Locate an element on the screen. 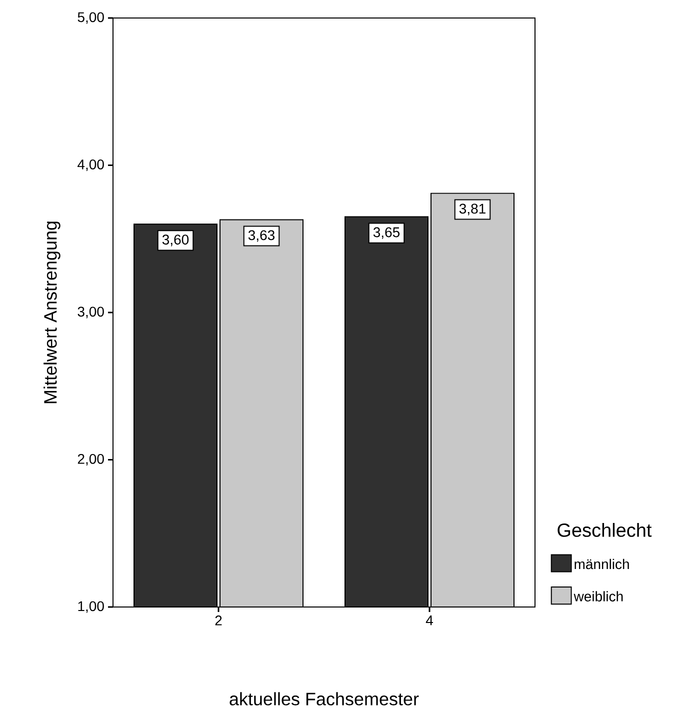 This screenshot has width=691, height=720. y-axis-title: Mittelwert Anstrengung is located at coordinates (52, 313).